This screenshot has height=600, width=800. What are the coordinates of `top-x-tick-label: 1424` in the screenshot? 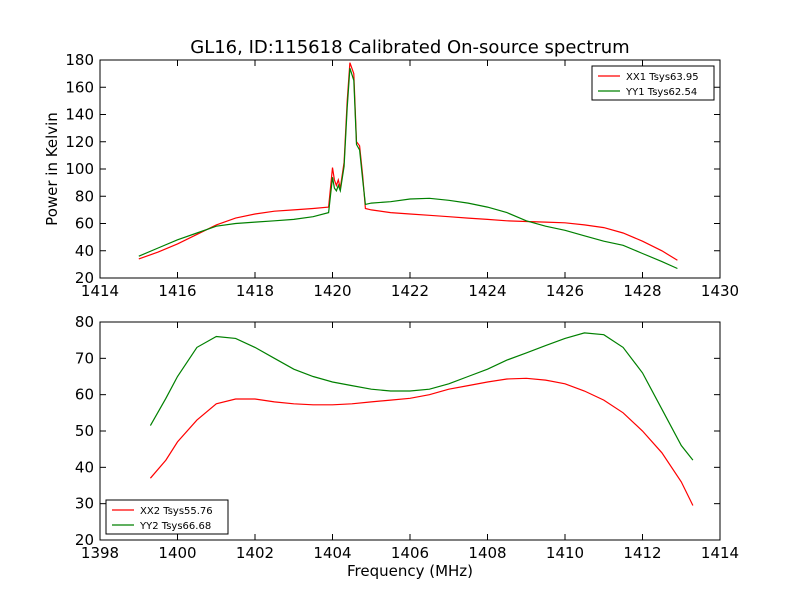 It's located at (487, 291).